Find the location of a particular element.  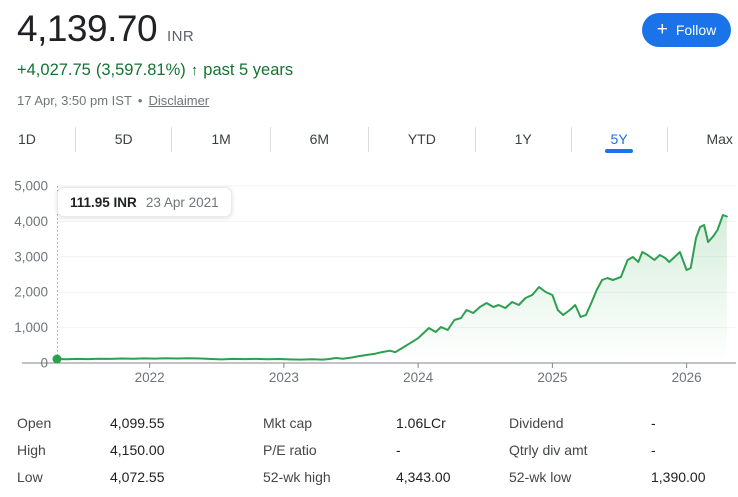

tab-label: 1D is located at coordinates (27, 139).